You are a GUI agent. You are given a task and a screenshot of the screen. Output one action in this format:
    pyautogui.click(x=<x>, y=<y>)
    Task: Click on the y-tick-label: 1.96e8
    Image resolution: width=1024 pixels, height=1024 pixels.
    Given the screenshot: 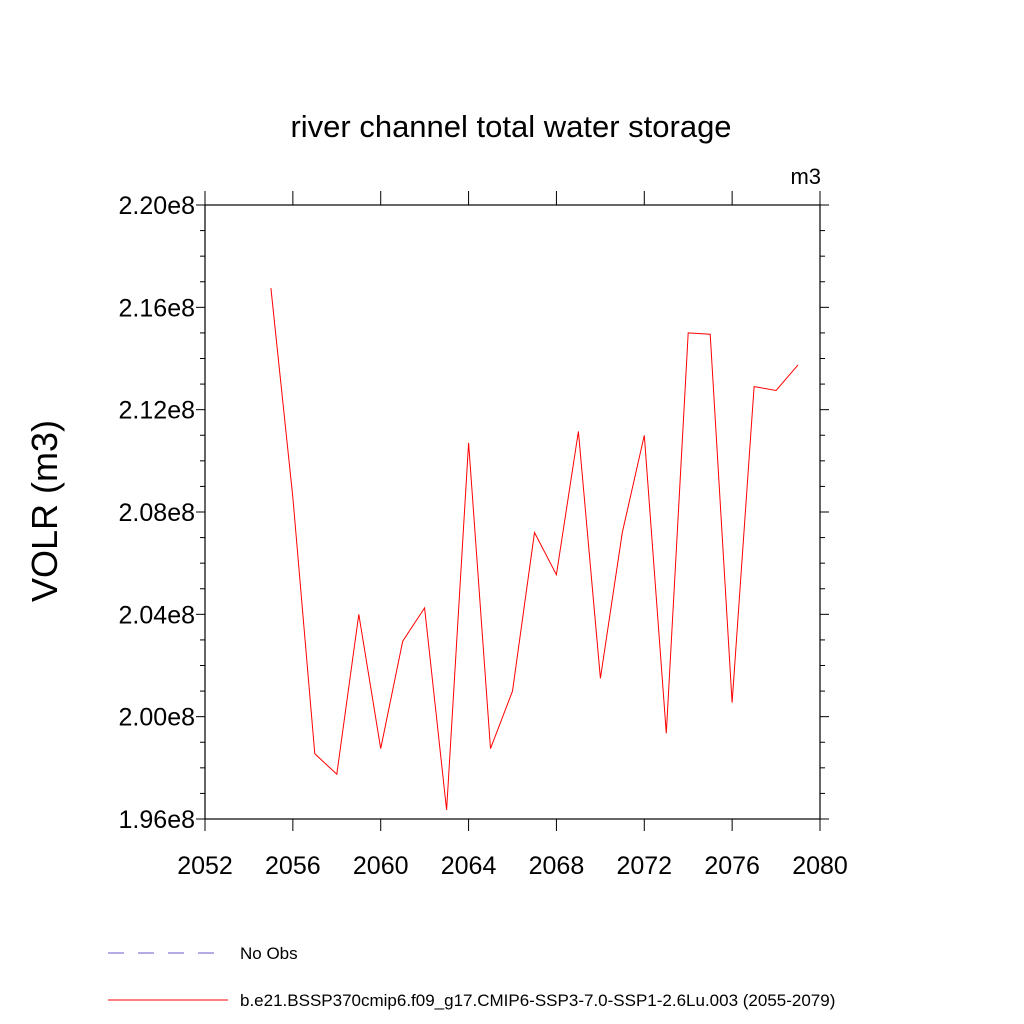 What is the action you would take?
    pyautogui.click(x=157, y=820)
    